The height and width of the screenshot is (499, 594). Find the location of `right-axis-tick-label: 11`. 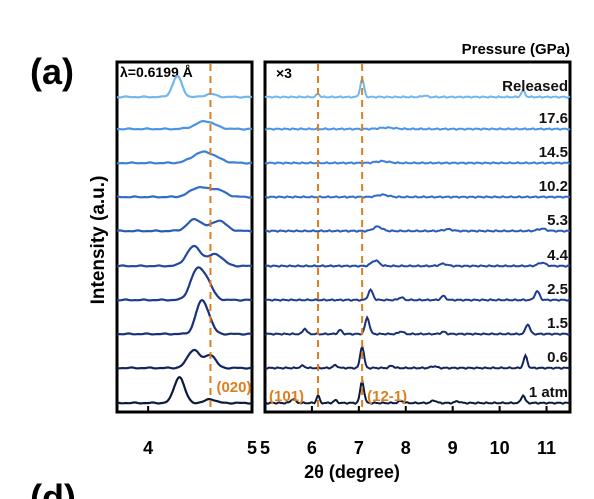

right-axis-tick-label: 11 is located at coordinates (546, 448).